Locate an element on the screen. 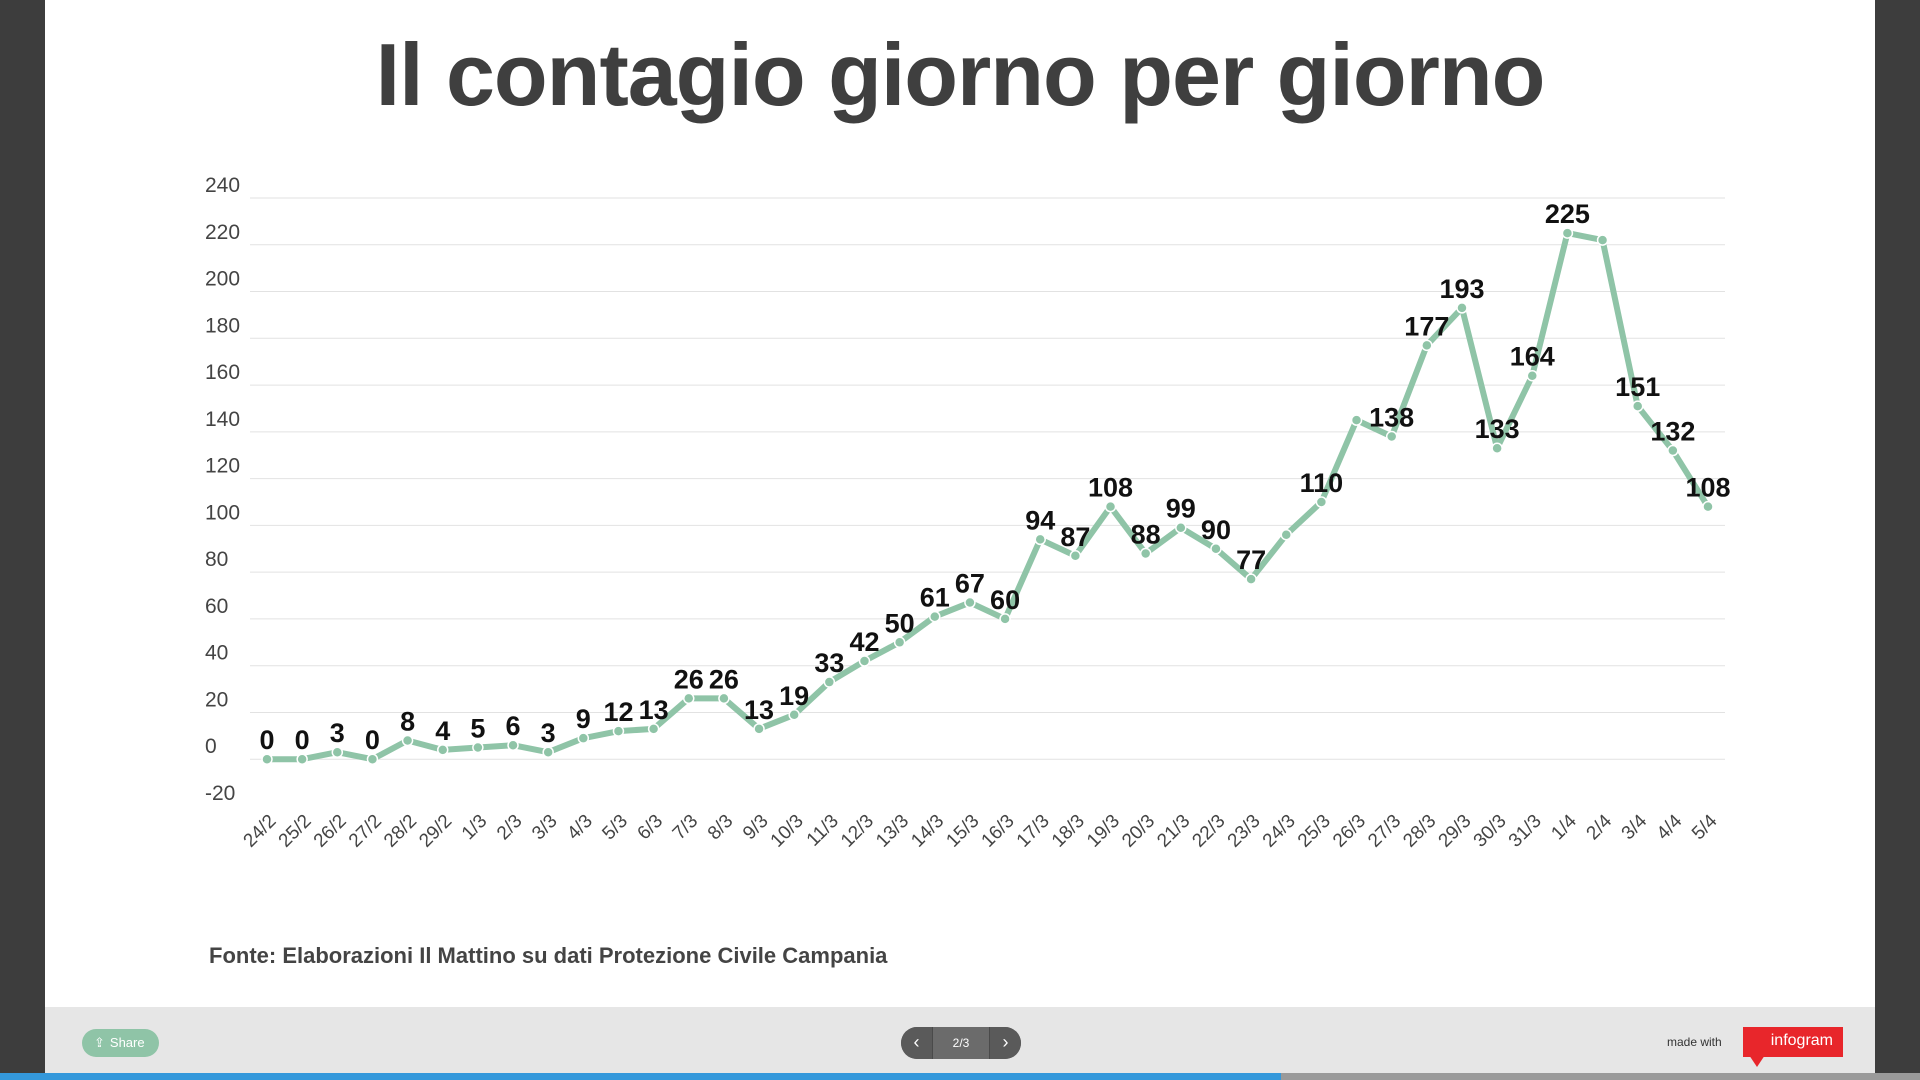  data-label: 0 is located at coordinates (266, 740).